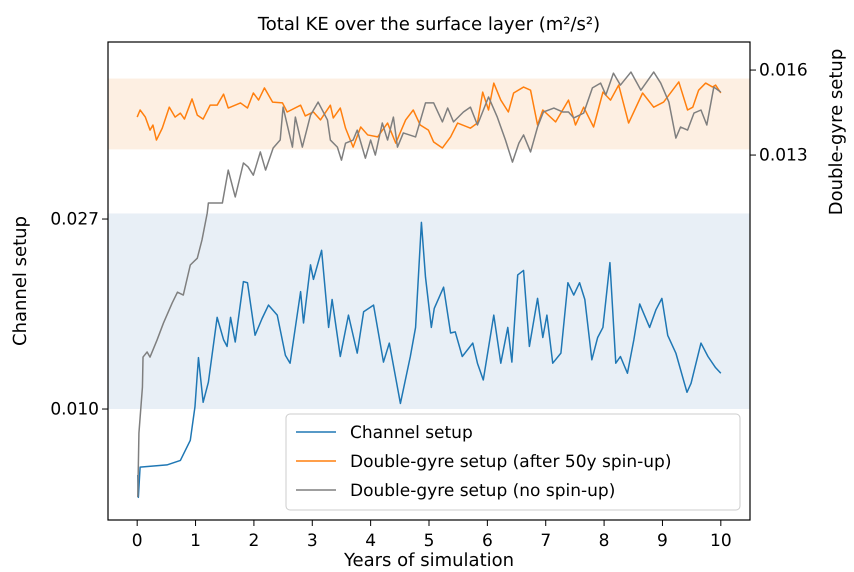 The image size is (854, 572). I want to click on x-tick-label: 0, so click(137, 541).